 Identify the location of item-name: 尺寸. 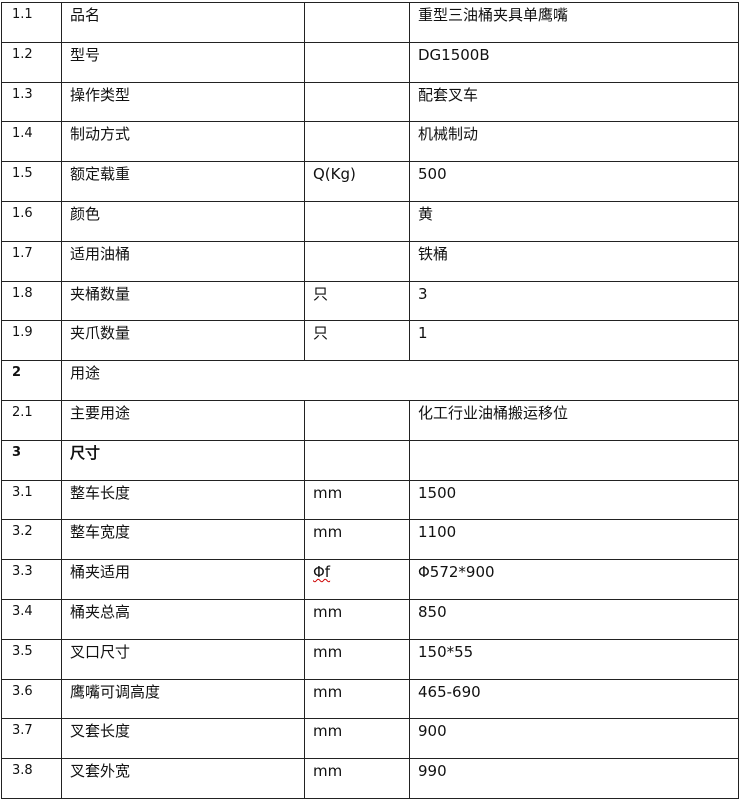
(183, 460).